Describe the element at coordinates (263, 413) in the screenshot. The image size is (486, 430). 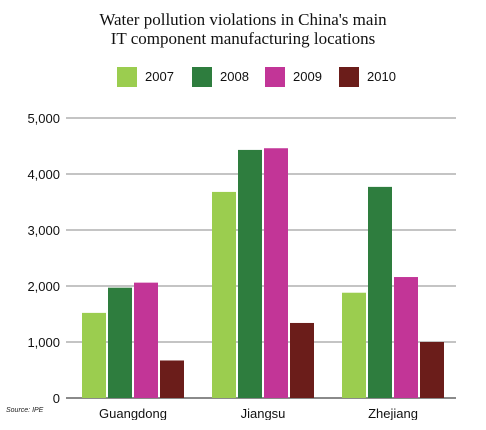
I see `x-category-label: Jiangsu` at that location.